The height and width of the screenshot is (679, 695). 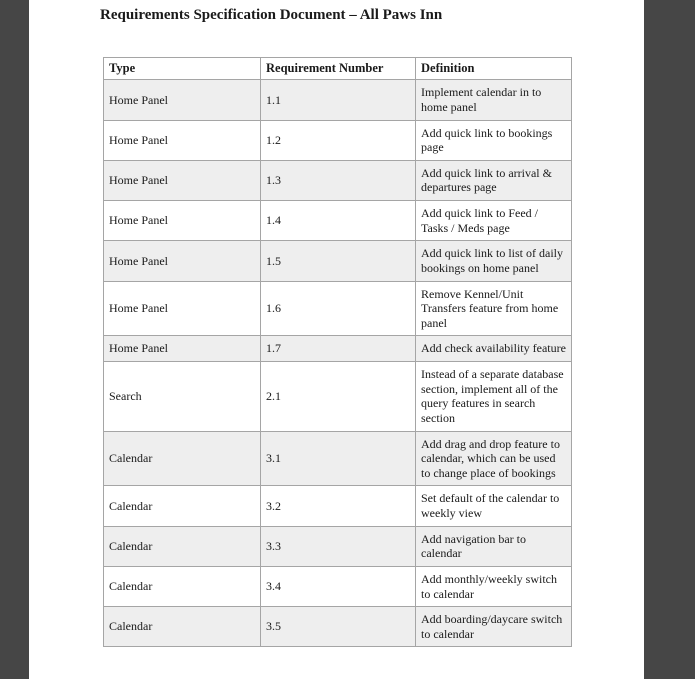 I want to click on cell-definition: Implement calendar in to home panel, so click(x=493, y=100).